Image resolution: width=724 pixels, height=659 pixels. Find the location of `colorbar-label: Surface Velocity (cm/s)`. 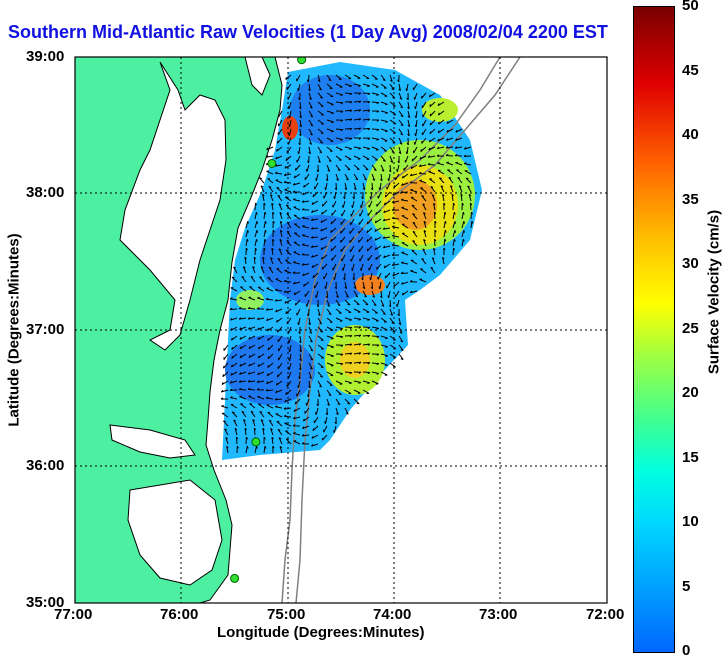

colorbar-label: Surface Velocity (cm/s) is located at coordinates (714, 292).